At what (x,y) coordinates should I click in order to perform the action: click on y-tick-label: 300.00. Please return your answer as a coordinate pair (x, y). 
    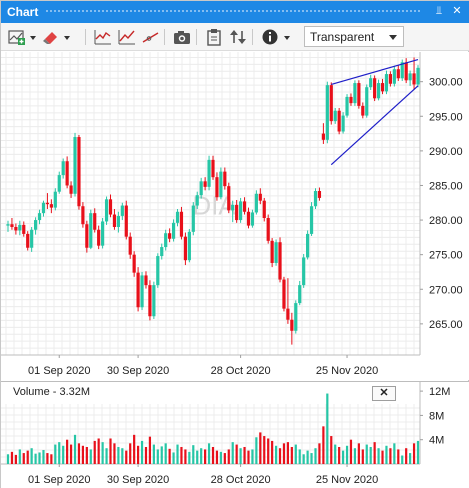
    Looking at the image, I should click on (446, 83).